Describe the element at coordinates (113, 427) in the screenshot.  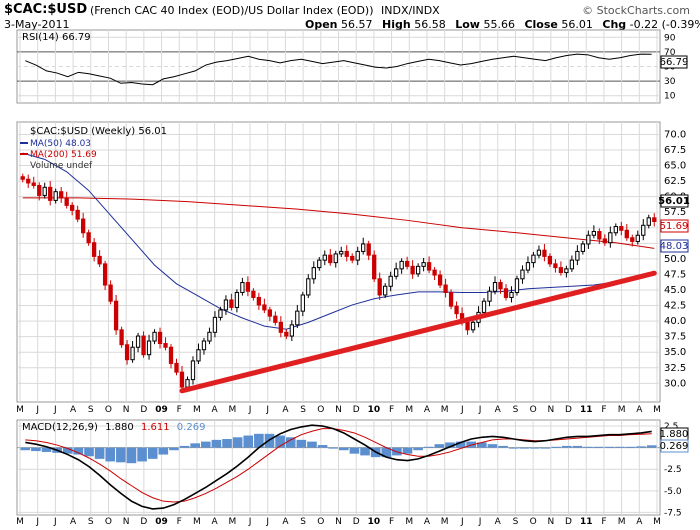
I see `macd-legend: MACD(12,26,9) 1.880 1.611 0.269` at that location.